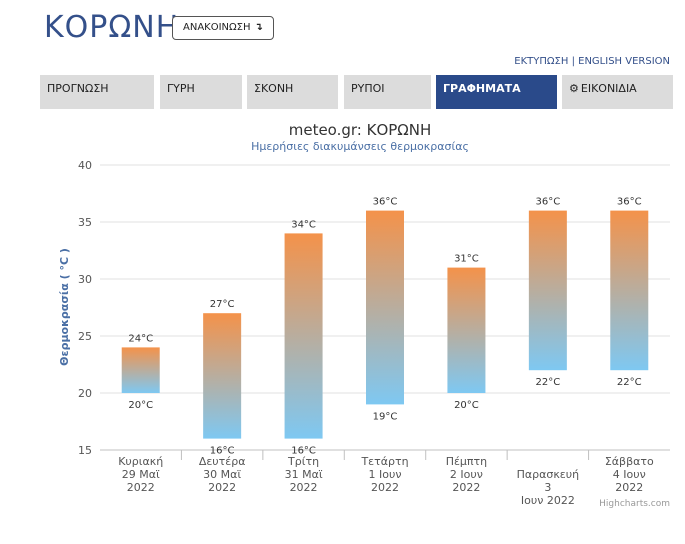 The height and width of the screenshot is (544, 685). Describe the element at coordinates (466, 461) in the screenshot. I see `x-tick-label: Πέμπτη` at that location.